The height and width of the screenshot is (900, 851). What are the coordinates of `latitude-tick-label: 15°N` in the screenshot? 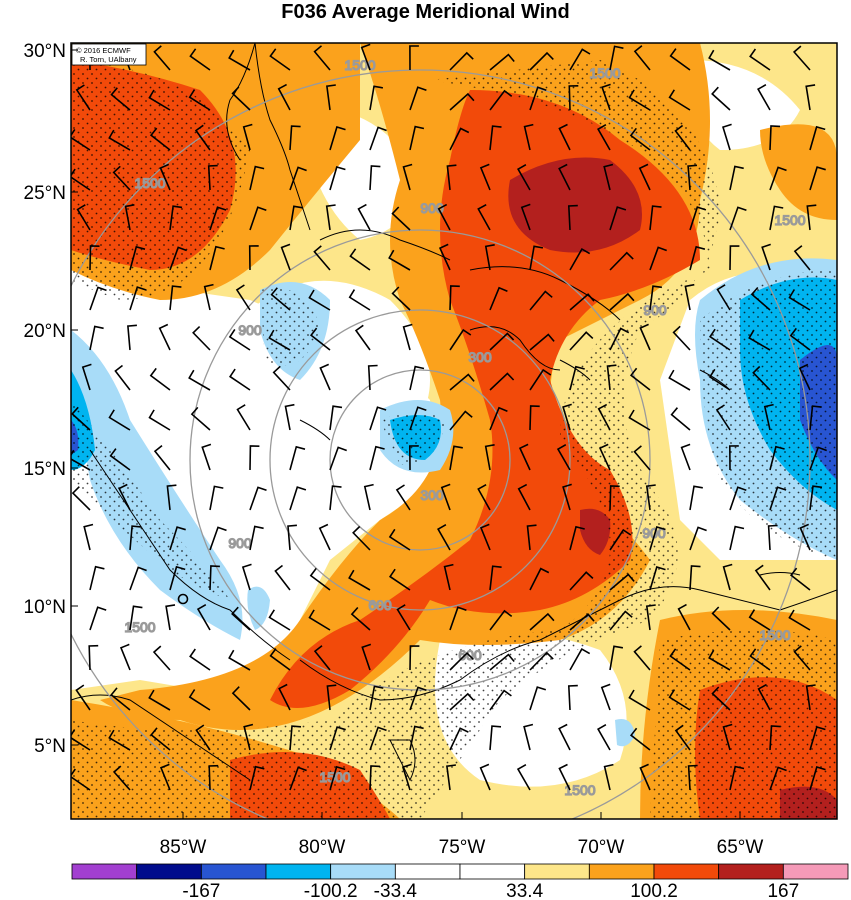 It's located at (45, 469).